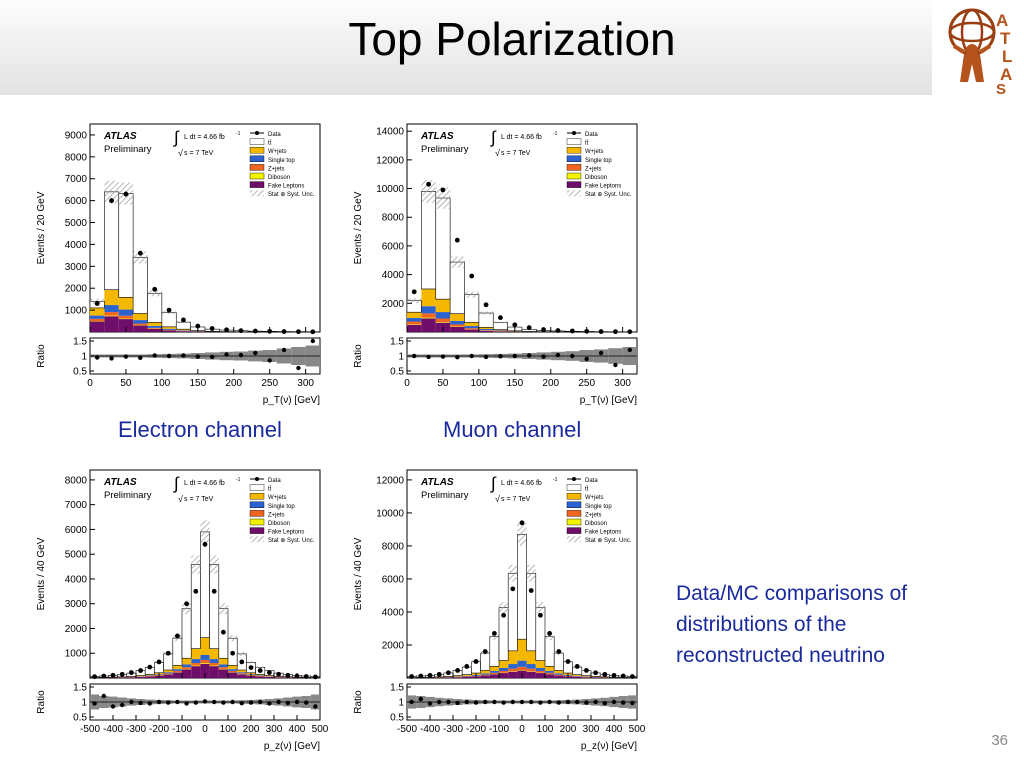 This screenshot has width=1024, height=768. What do you see at coordinates (512, 429) in the screenshot?
I see `caption-muon: Muon channel` at bounding box center [512, 429].